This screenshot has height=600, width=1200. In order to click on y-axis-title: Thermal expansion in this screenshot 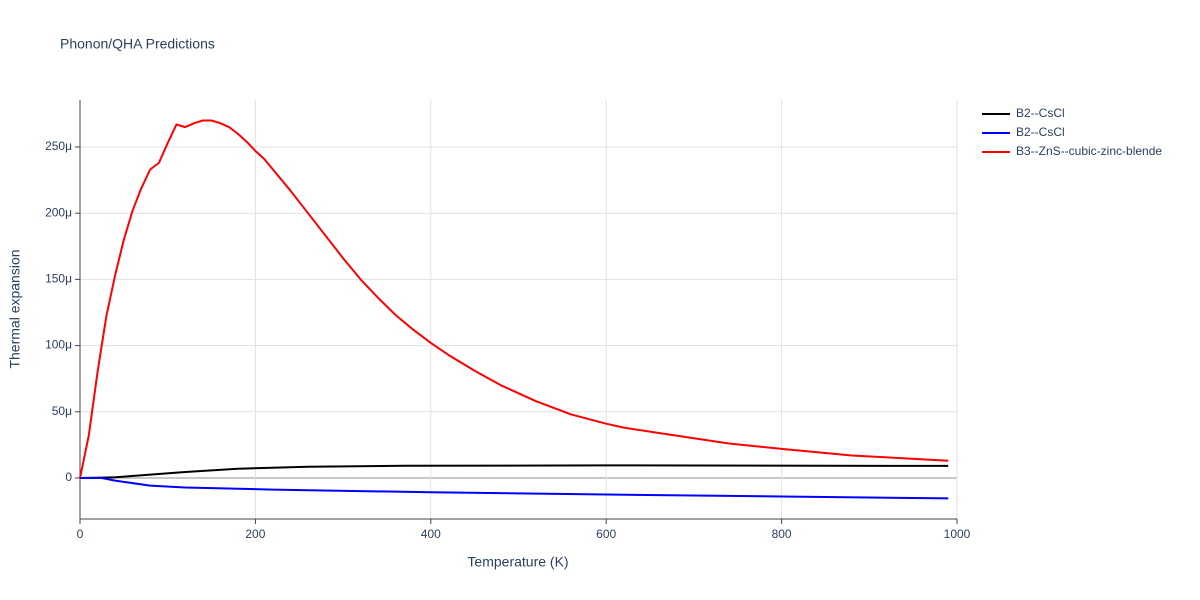, I will do `click(15, 308)`.